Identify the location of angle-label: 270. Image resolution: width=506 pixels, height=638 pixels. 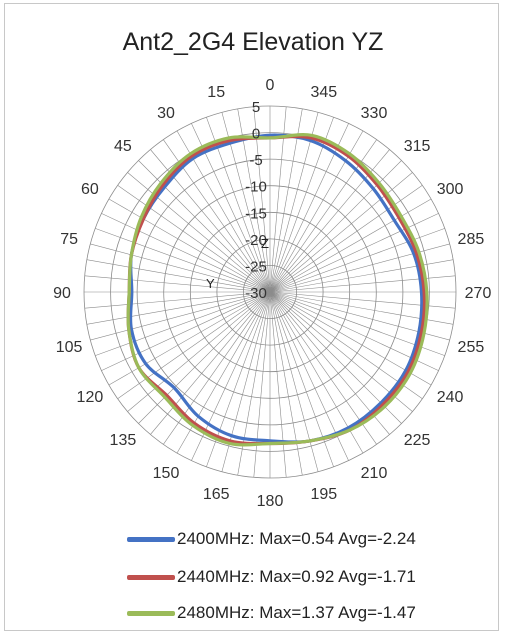
(478, 293).